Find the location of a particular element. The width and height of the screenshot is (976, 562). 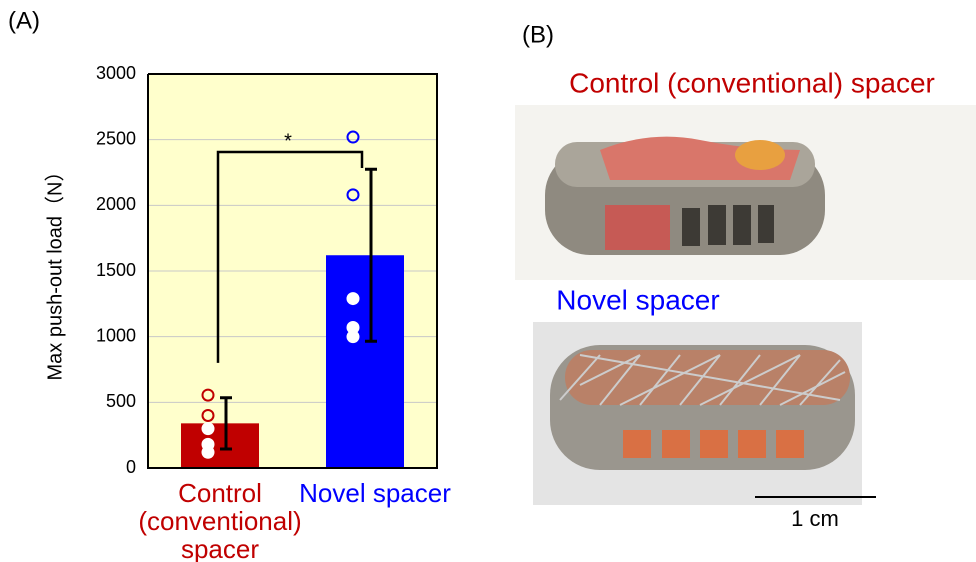

y-tick-label: 2000 is located at coordinates (116, 204).